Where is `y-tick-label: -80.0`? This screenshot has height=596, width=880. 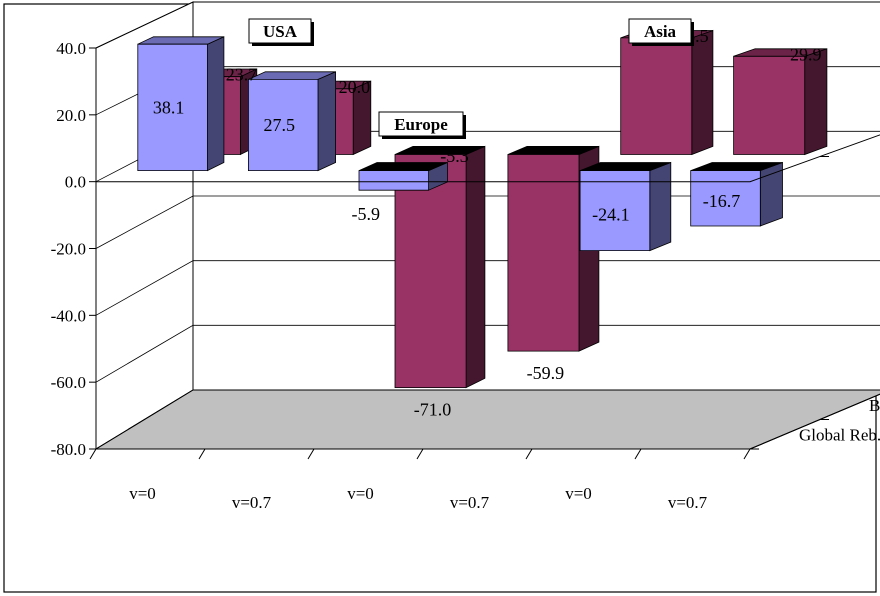 y-tick-label: -80.0 is located at coordinates (68, 449).